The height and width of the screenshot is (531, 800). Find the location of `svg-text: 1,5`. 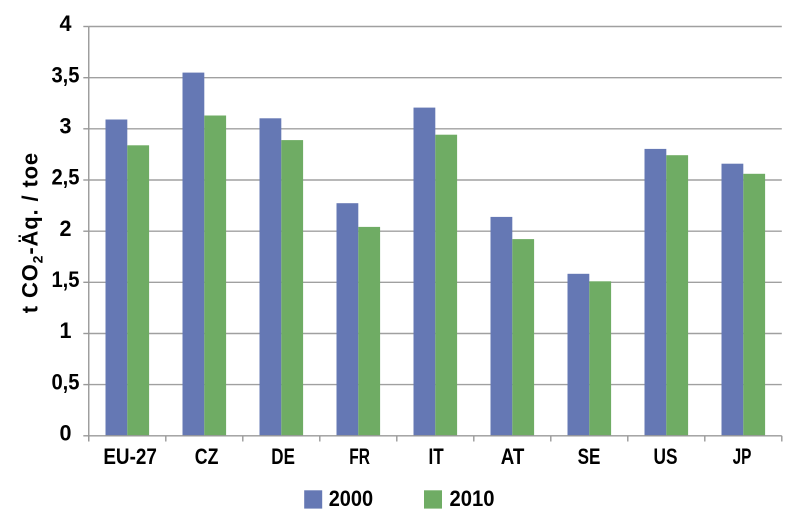

svg-text: 1,5 is located at coordinates (65, 279).